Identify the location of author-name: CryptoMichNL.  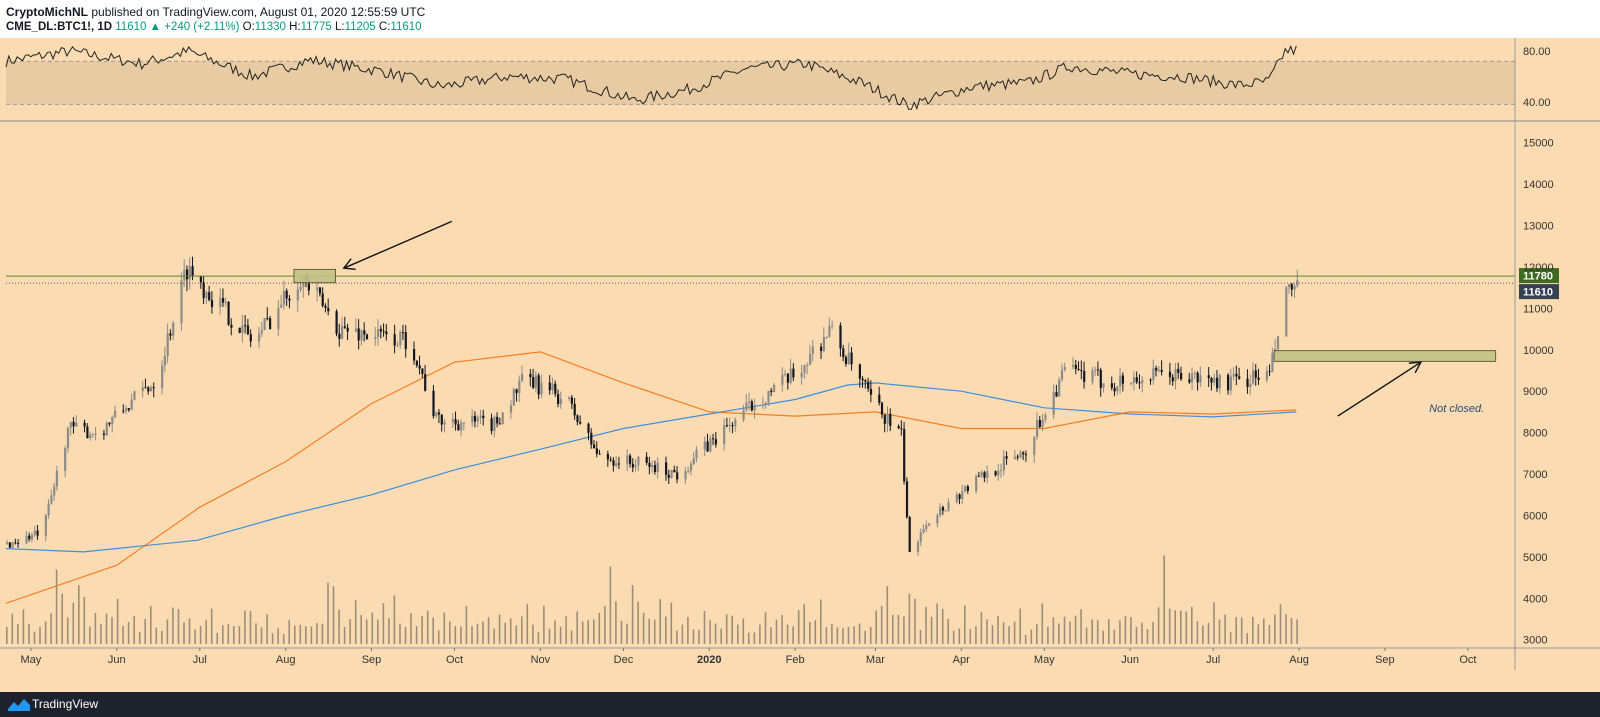
(47, 12).